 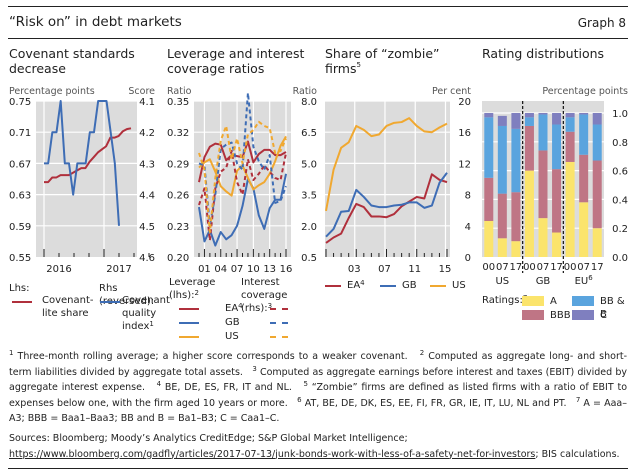 I want to click on plot-area, so click(x=387, y=179).